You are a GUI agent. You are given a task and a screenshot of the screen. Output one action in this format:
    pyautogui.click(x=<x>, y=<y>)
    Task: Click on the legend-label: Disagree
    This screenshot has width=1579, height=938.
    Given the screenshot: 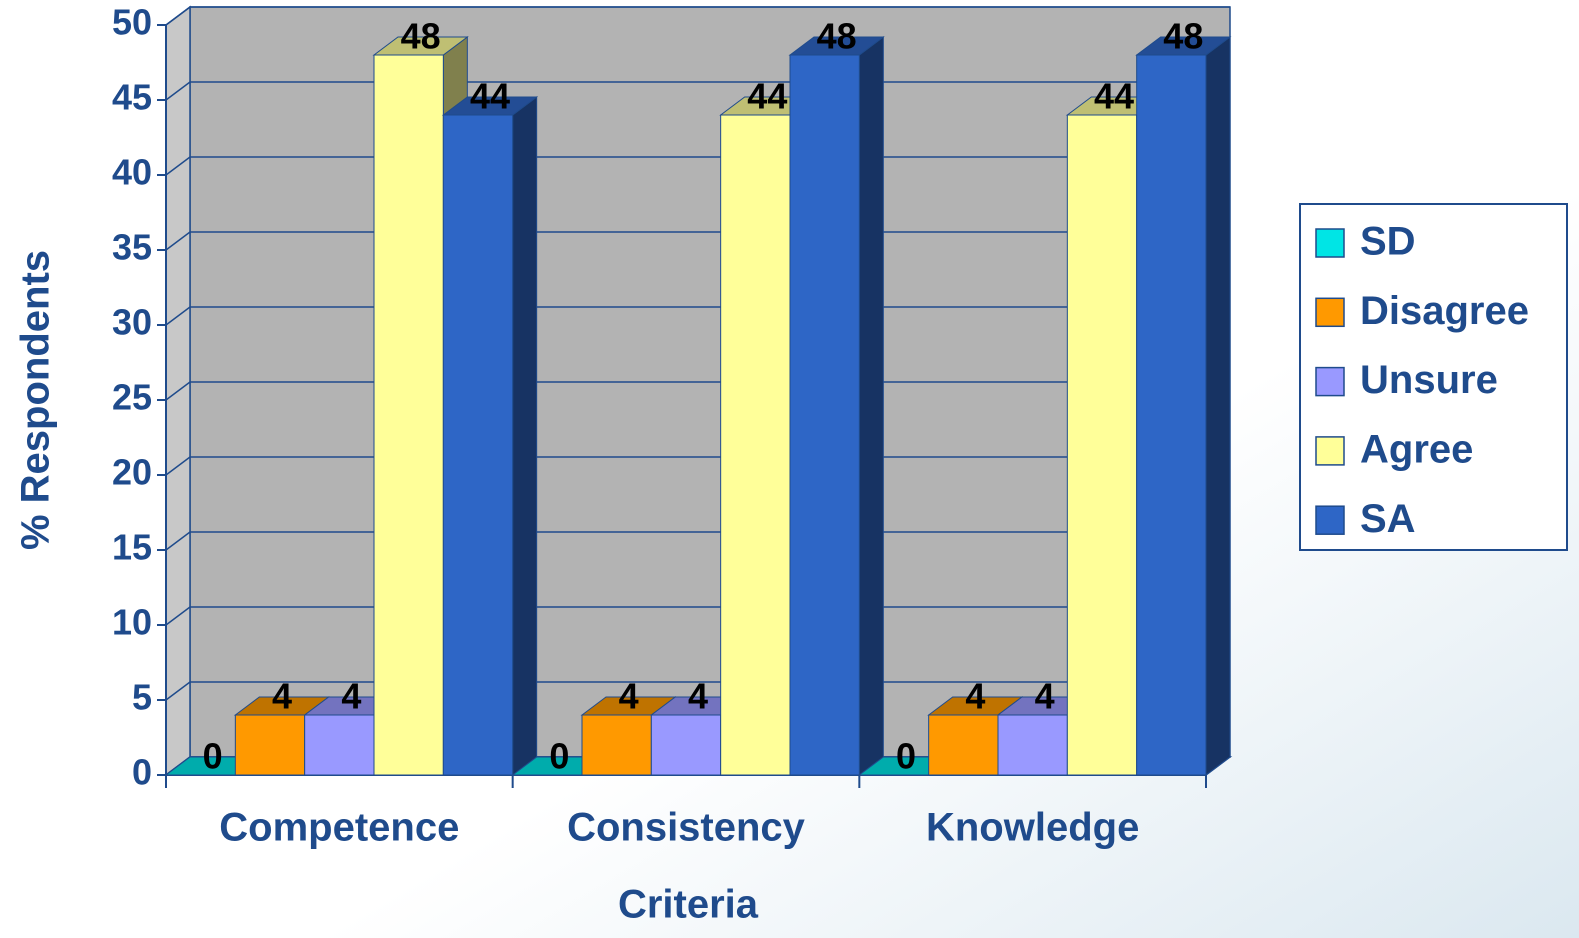 What is the action you would take?
    pyautogui.click(x=1444, y=311)
    